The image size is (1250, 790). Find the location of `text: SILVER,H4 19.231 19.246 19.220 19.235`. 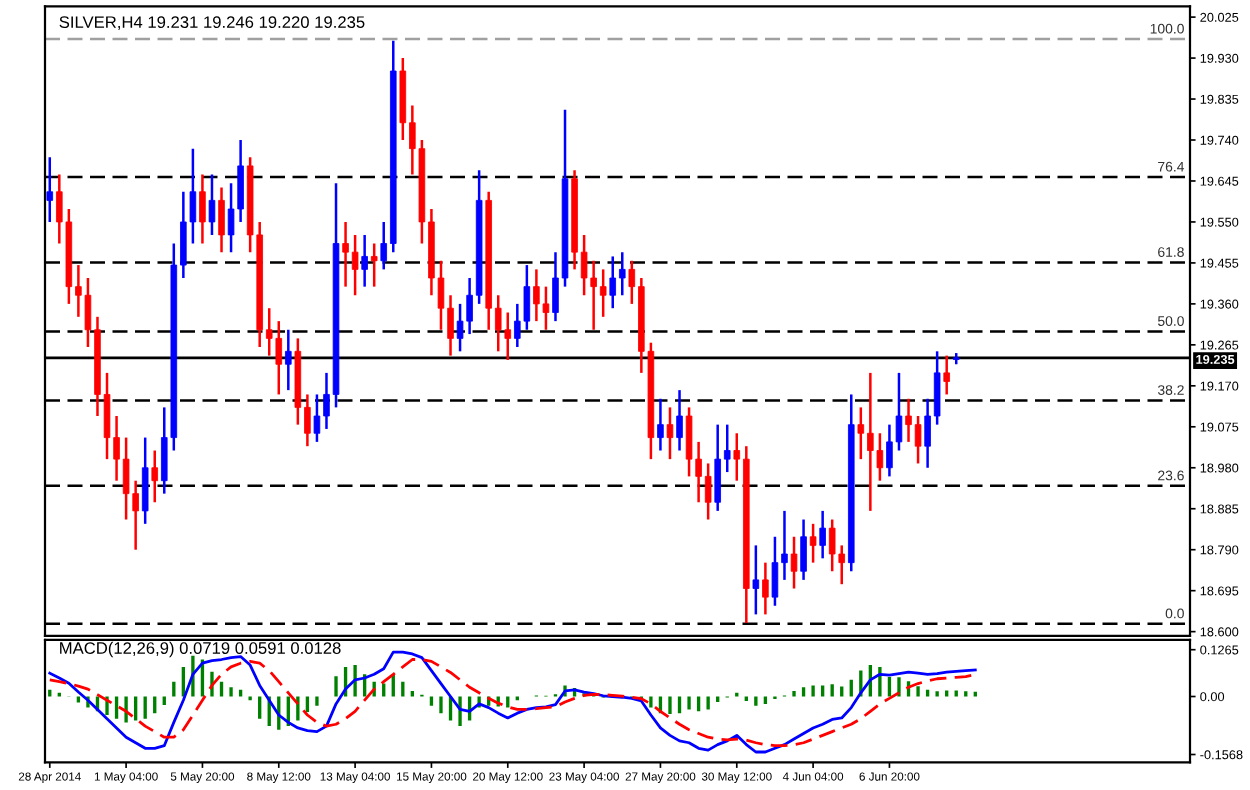

text: SILVER,H4 19.231 19.246 19.220 19.235 is located at coordinates (212, 23).